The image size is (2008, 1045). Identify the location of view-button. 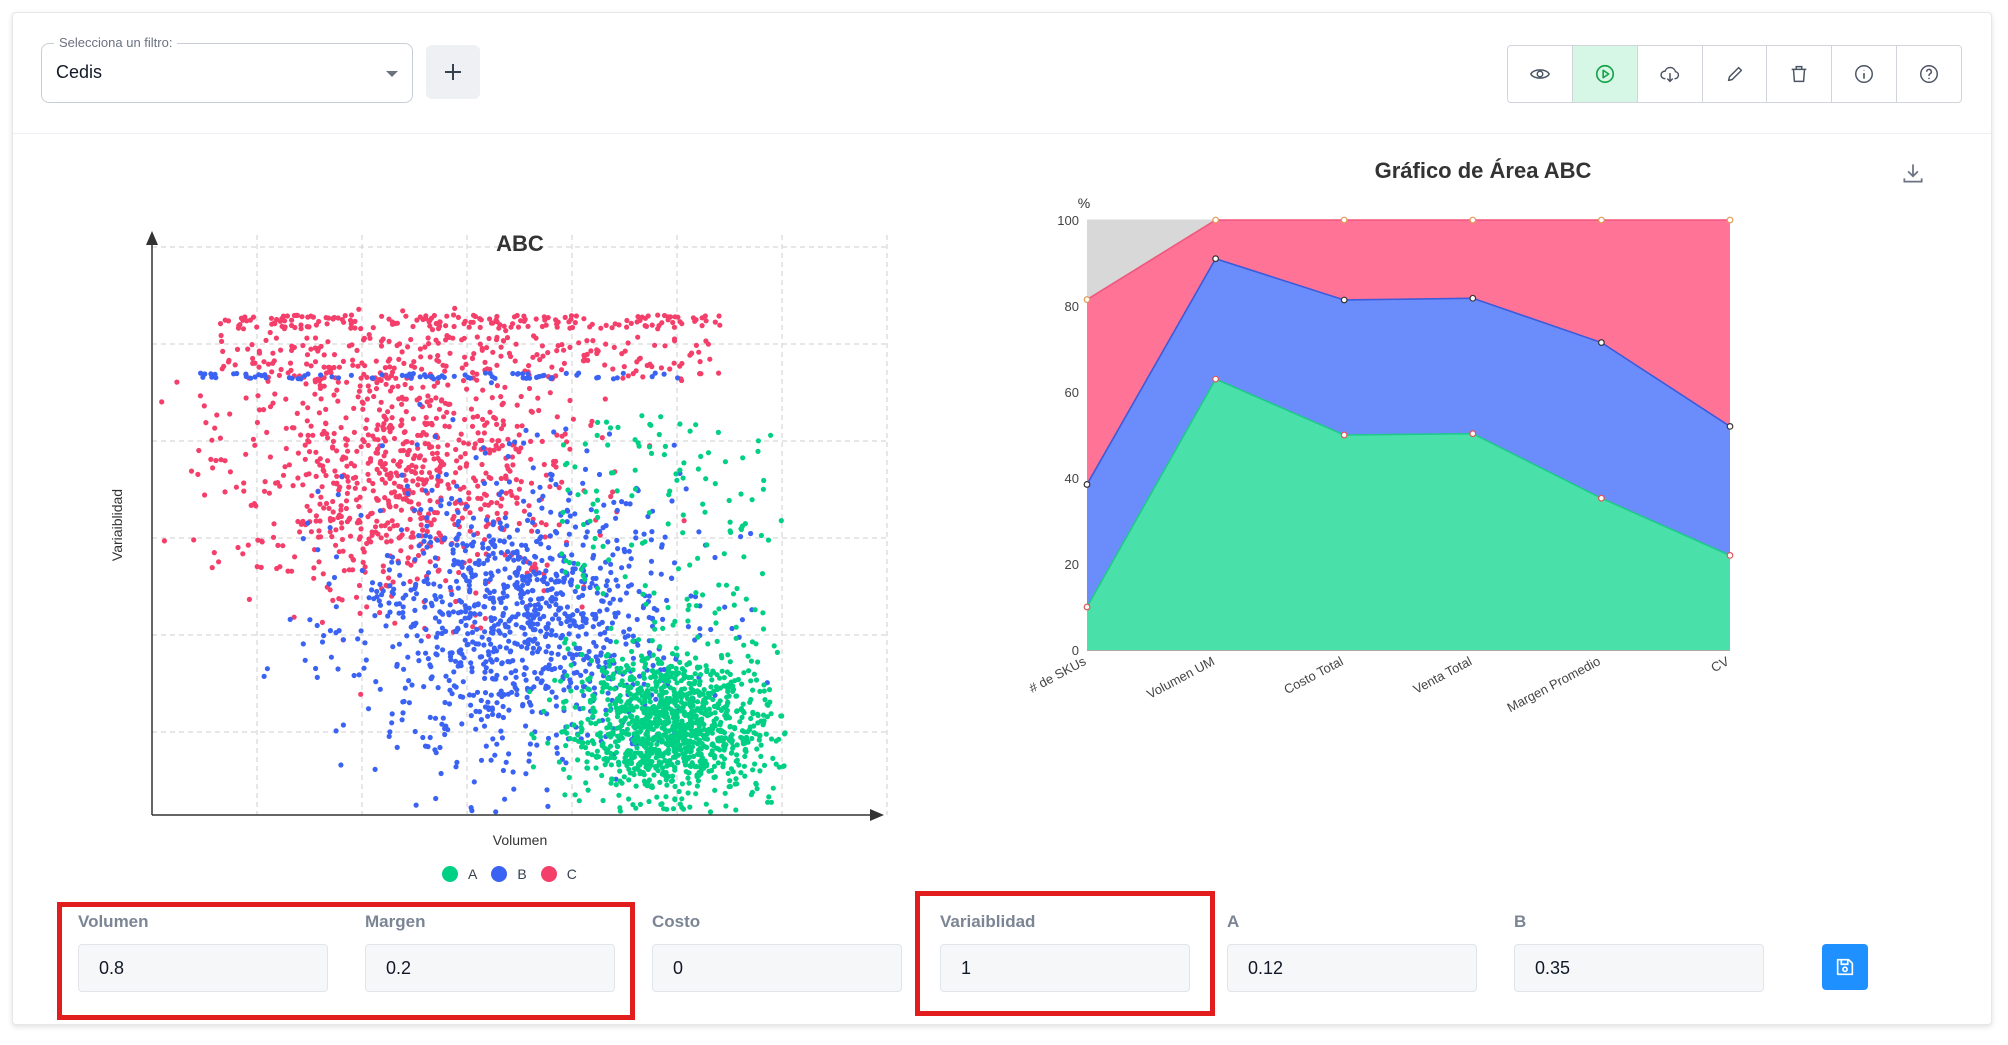
(1540, 74).